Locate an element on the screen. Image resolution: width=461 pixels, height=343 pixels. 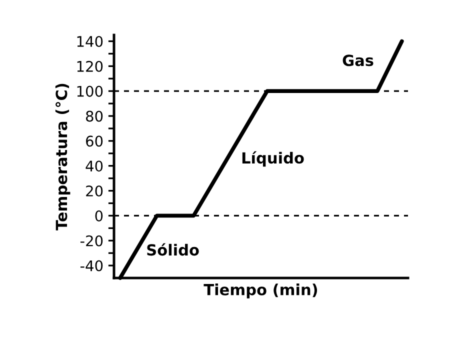
y-tick-label: 40 is located at coordinates (94, 166).